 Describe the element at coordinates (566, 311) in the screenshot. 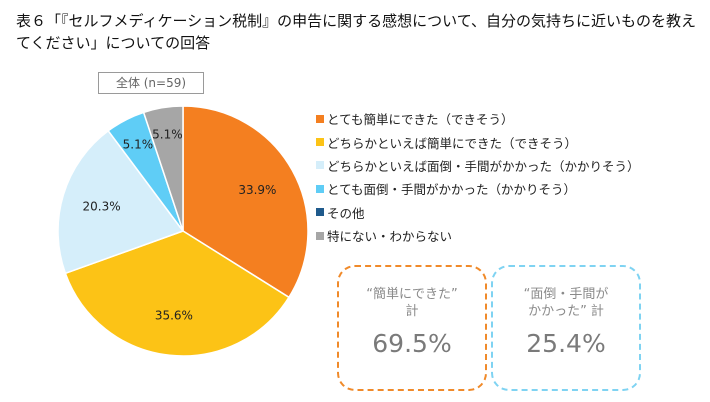

I see `summary-hard-label-line2: かかった” 計` at that location.